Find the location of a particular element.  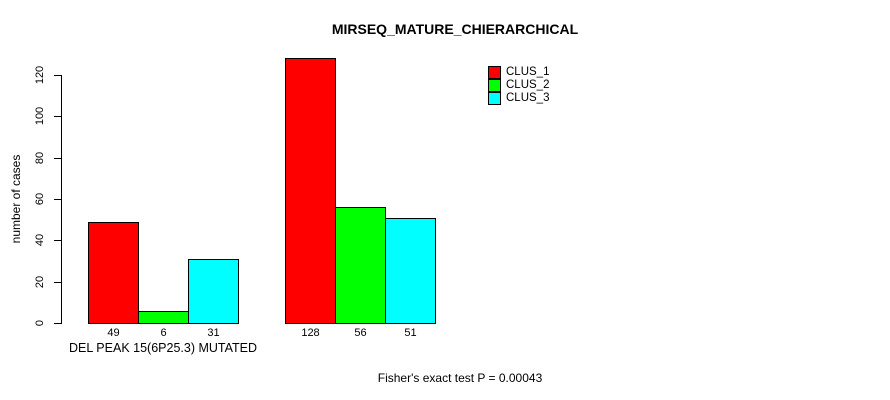

bar-clus_1-group2 is located at coordinates (310, 191).